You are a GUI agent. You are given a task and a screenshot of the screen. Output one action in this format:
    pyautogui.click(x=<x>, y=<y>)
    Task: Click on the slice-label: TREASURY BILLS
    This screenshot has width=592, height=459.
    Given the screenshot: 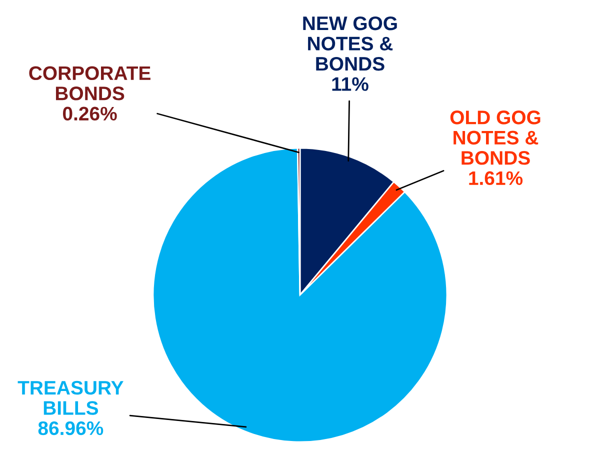 What is the action you would take?
    pyautogui.click(x=71, y=397)
    